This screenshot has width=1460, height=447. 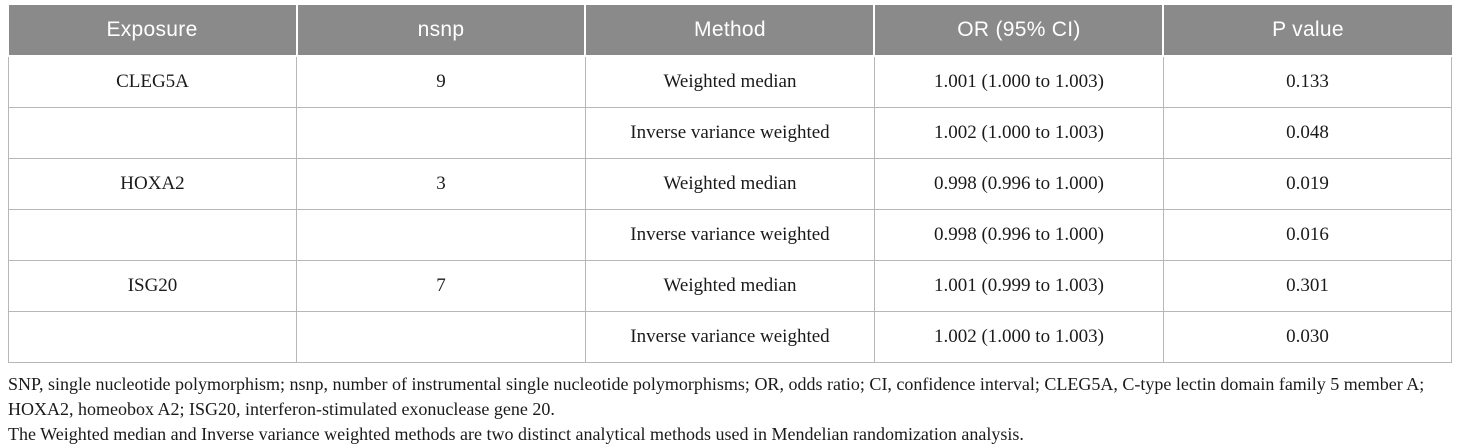 What do you see at coordinates (441, 31) in the screenshot?
I see `column-header-nsnp: nsnp` at bounding box center [441, 31].